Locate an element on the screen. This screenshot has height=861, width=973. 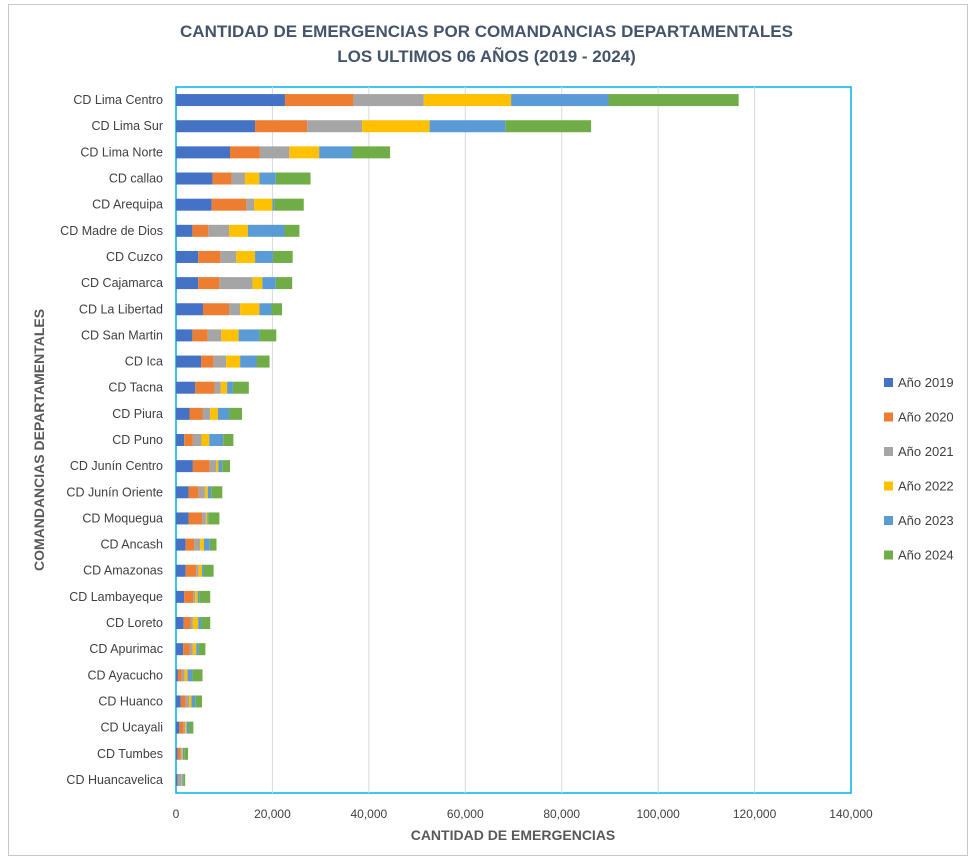
y-axis-label: COMANDANCIAS DEPARTAMENTALES is located at coordinates (39, 440).